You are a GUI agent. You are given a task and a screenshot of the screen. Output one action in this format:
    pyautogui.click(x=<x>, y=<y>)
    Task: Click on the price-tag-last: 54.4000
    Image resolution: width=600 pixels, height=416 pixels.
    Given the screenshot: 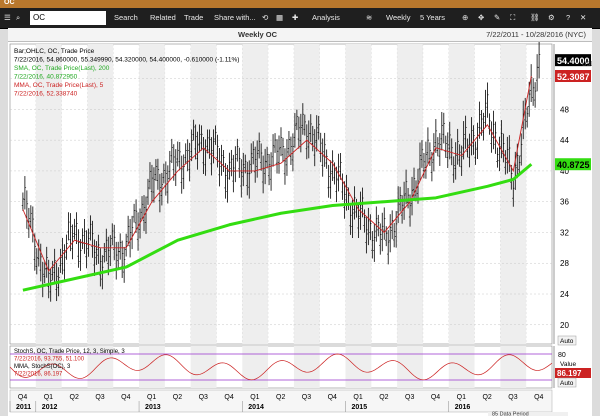 What is the action you would take?
    pyautogui.click(x=573, y=61)
    